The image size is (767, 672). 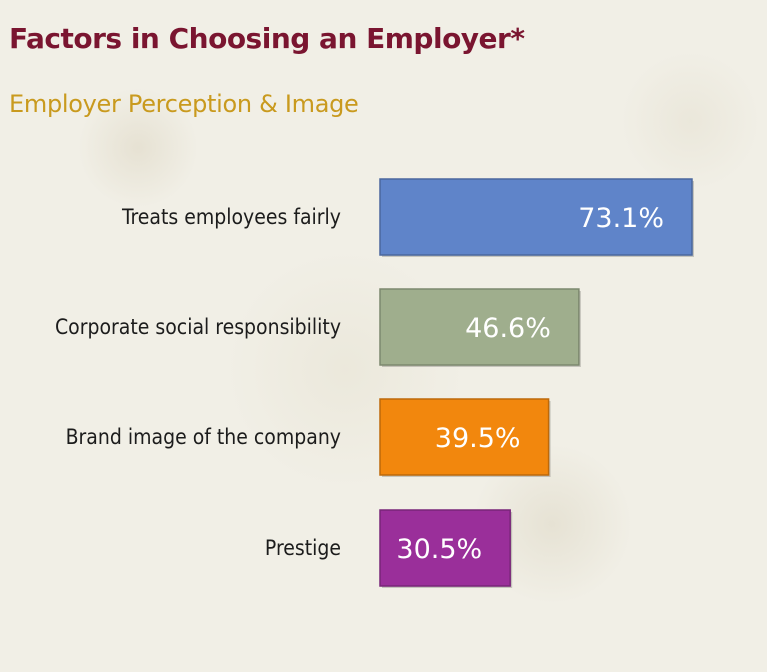 I want to click on bar-corporate-social-responsibility, so click(x=479, y=327).